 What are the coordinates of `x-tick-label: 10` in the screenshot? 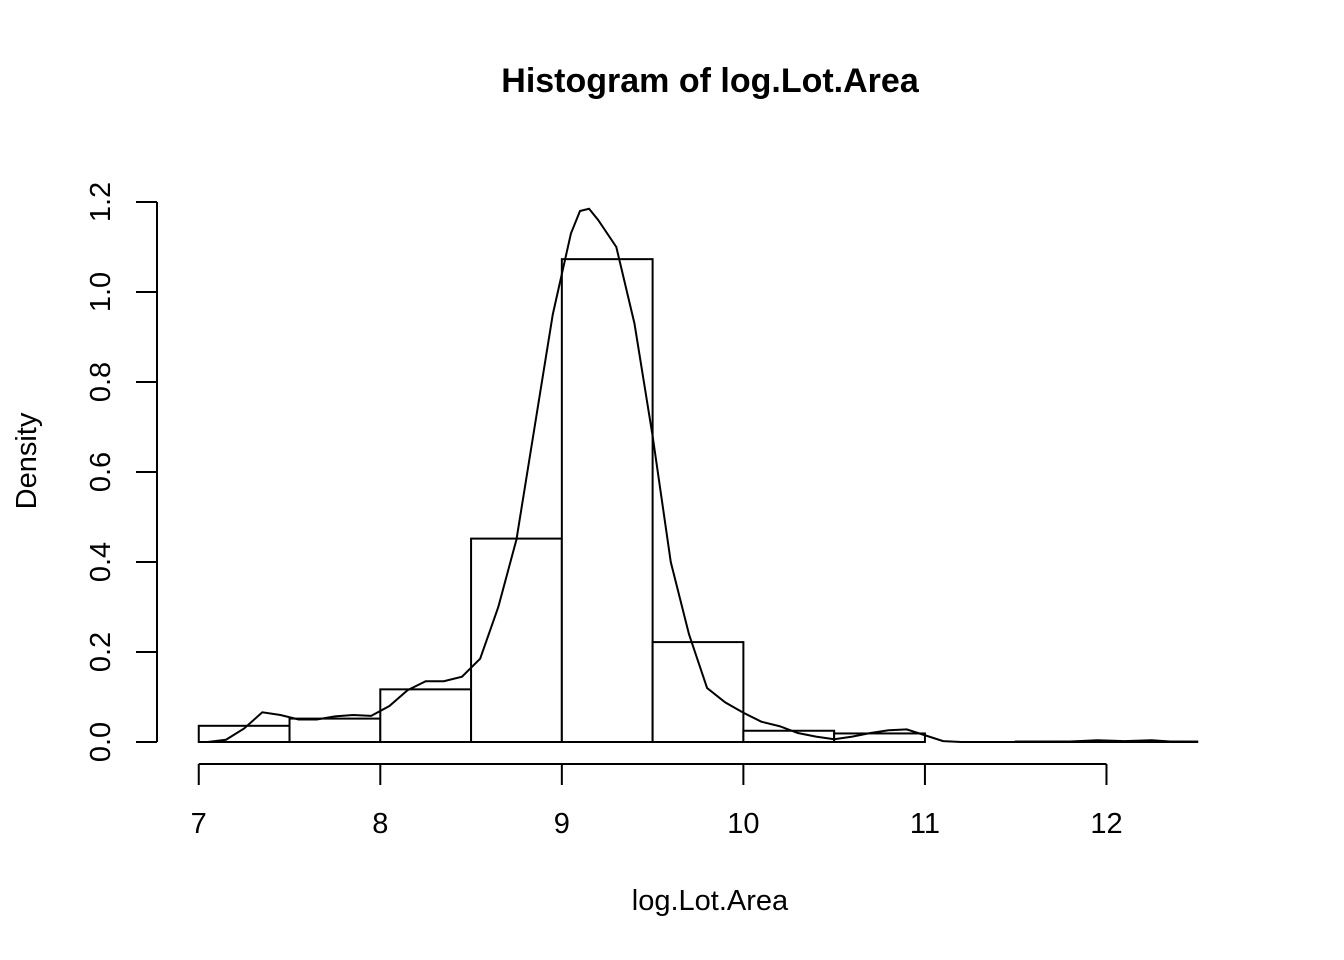 It's located at (743, 824).